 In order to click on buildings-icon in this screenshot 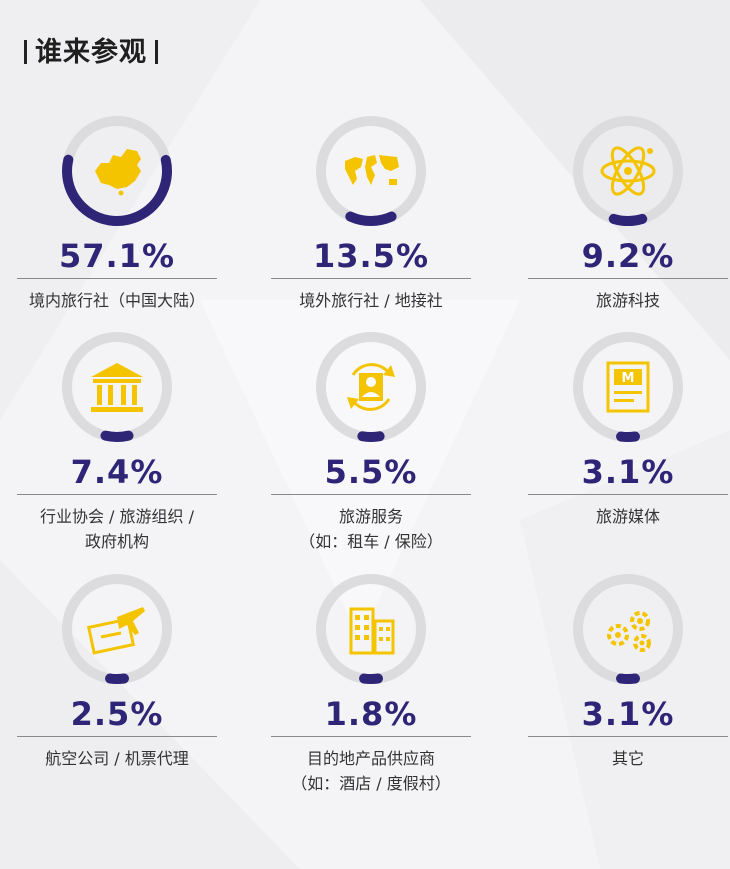, I will do `click(372, 631)`.